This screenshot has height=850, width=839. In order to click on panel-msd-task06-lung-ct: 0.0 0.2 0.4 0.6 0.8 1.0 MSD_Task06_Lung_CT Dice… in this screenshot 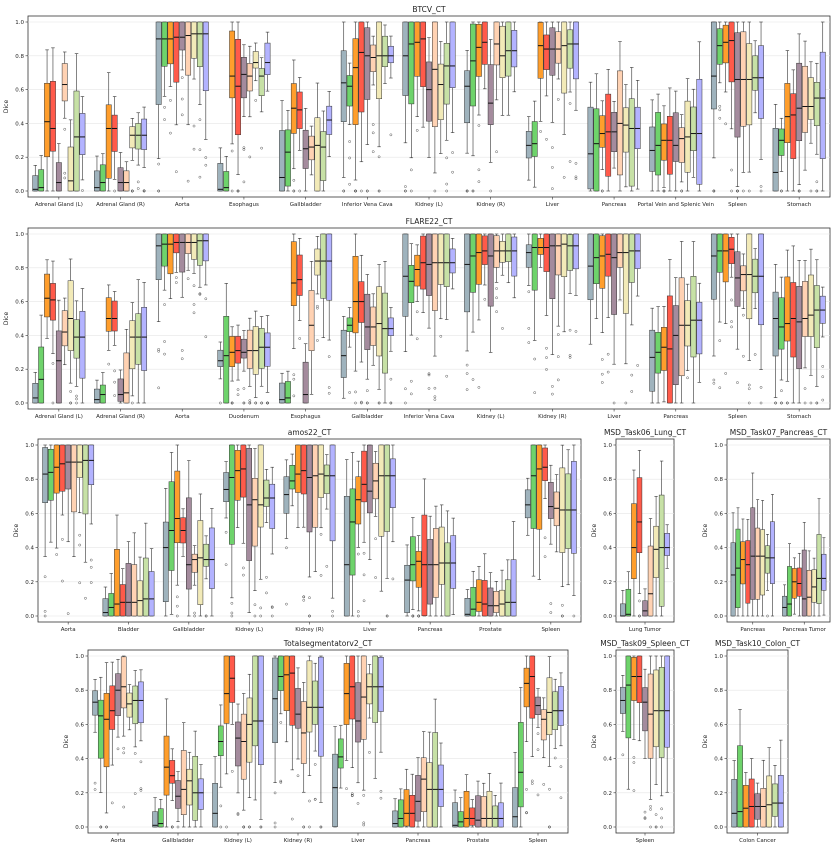, I will do `click(638, 530)`.